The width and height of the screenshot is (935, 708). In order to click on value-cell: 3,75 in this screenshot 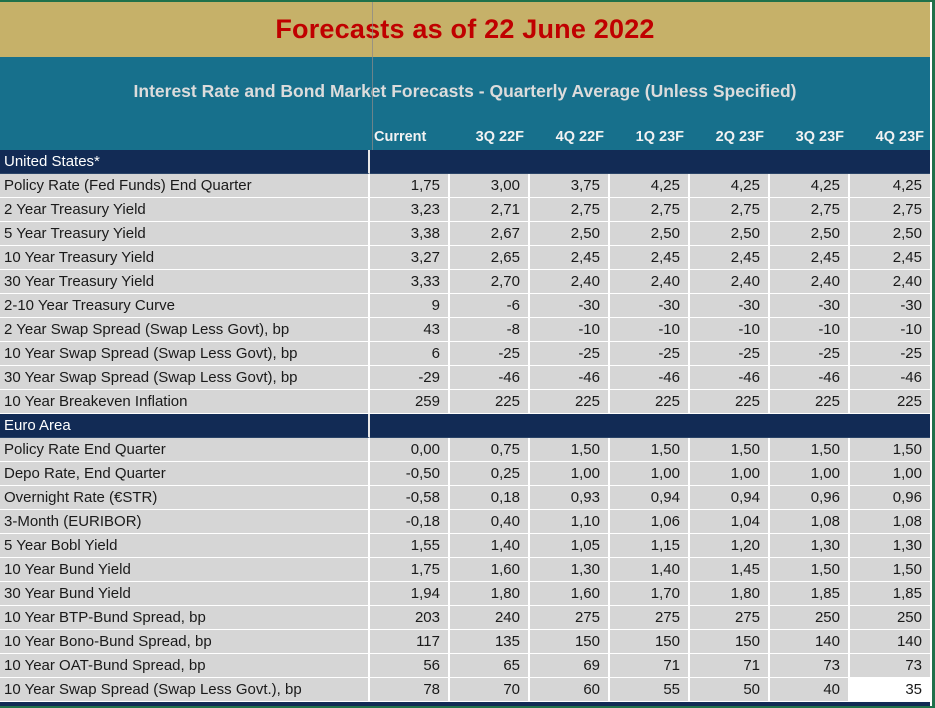, I will do `click(570, 186)`.